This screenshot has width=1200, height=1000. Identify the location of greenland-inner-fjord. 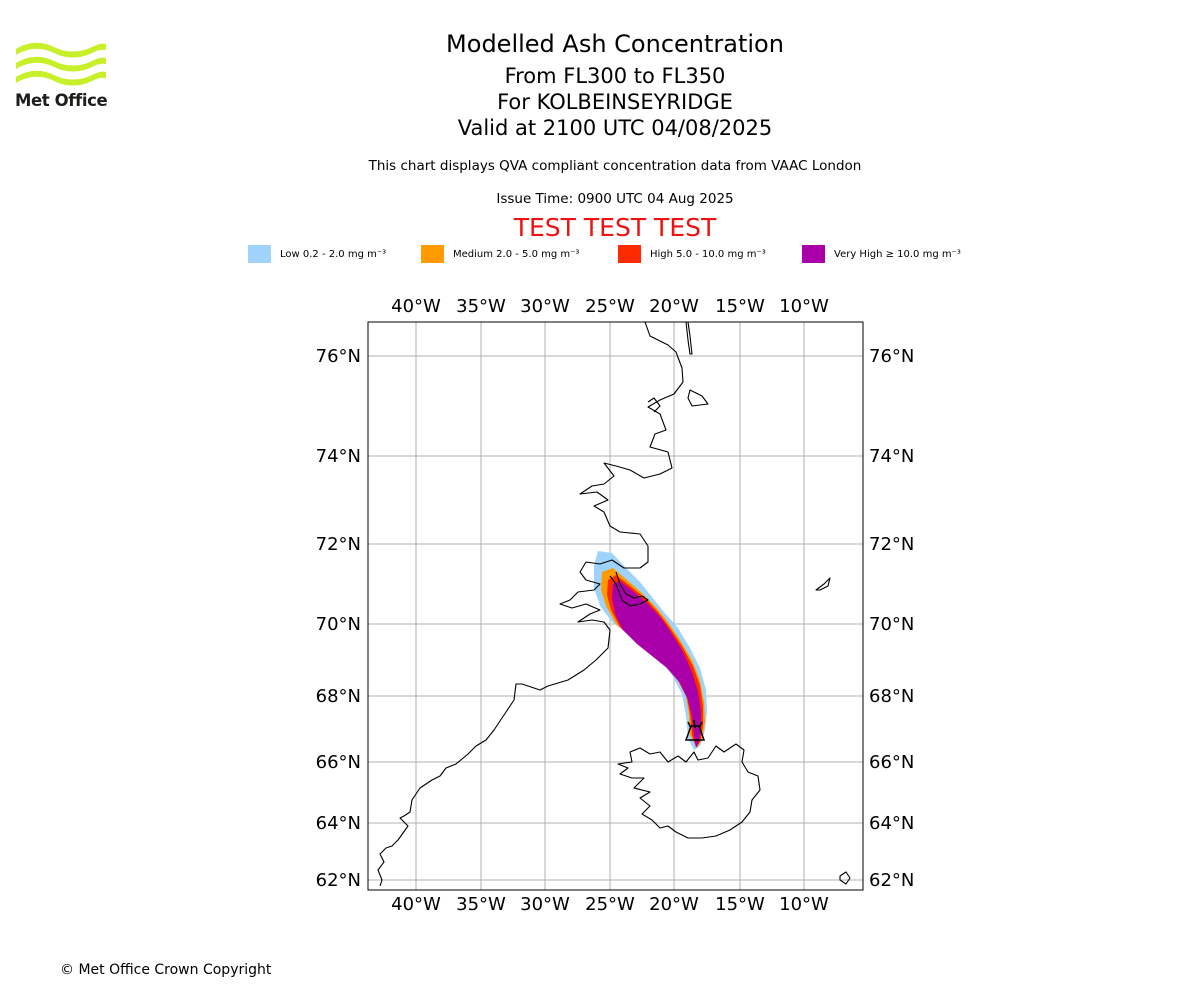
(629, 589).